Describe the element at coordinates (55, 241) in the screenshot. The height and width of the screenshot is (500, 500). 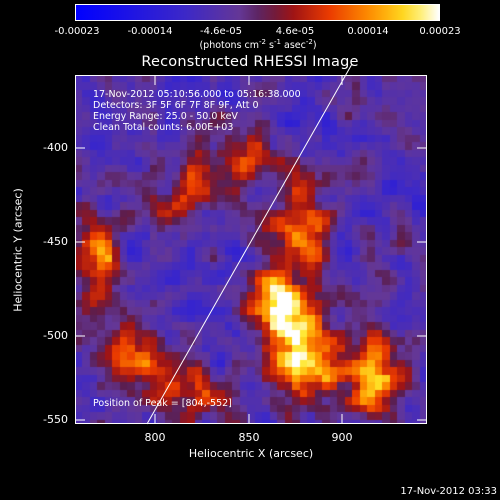
I see `y-tick-label: -450` at that location.